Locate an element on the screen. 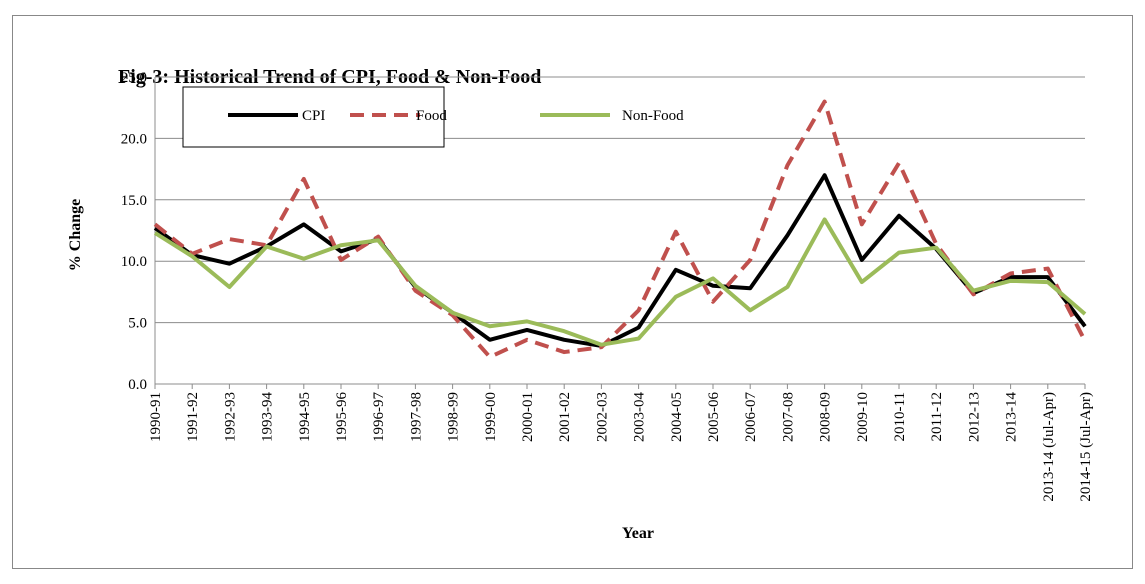 This screenshot has width=1145, height=584. x-tick-label: 1990-91 is located at coordinates (156, 417).